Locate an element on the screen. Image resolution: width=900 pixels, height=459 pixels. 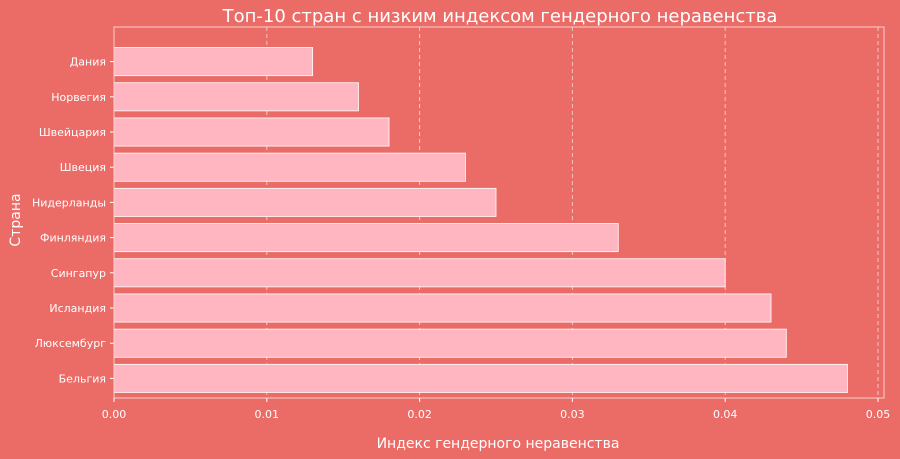
y-tick-label: Финляндия is located at coordinates (73, 238).